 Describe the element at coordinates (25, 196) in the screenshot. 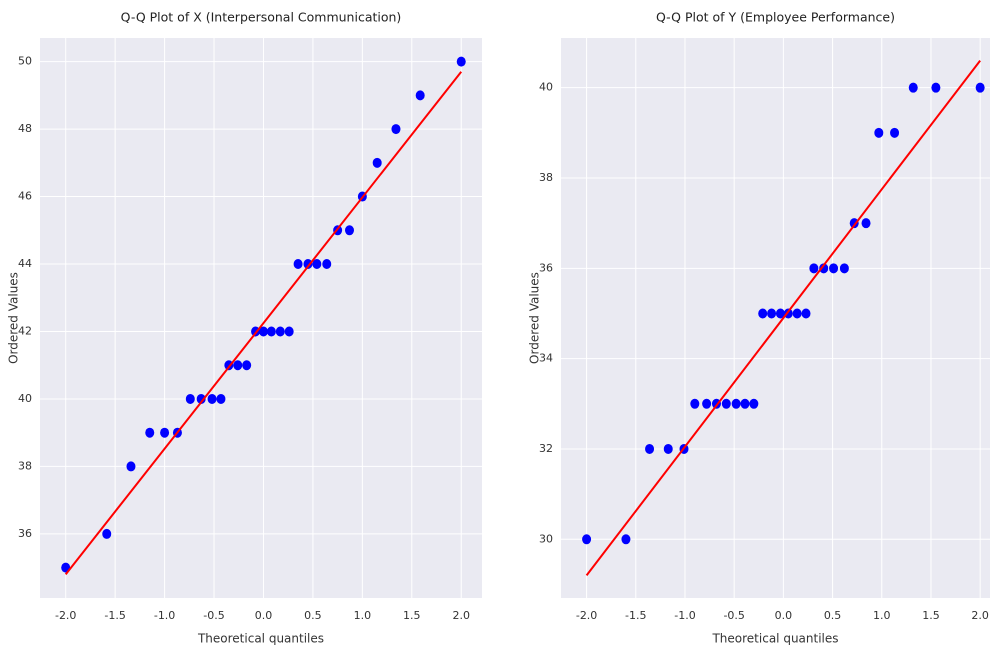

I see `y-tick-label: 46` at that location.